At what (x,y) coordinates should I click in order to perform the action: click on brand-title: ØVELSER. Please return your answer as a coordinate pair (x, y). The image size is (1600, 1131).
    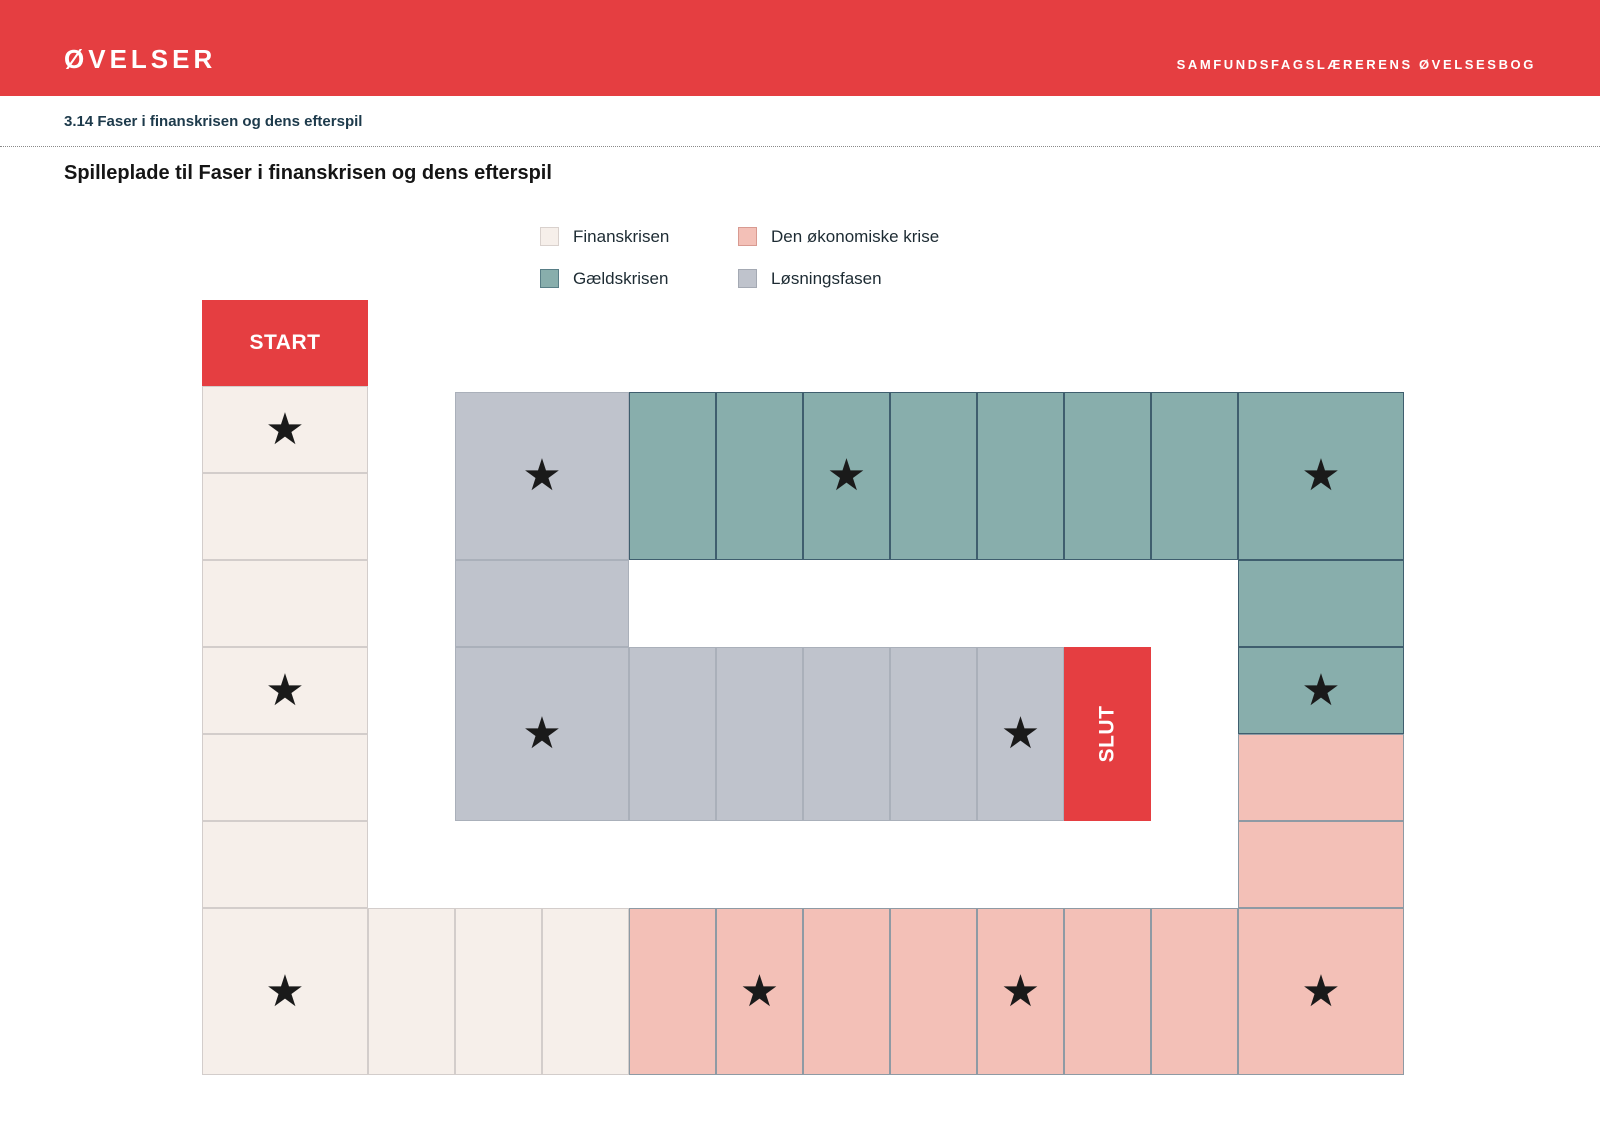
    Looking at the image, I should click on (140, 59).